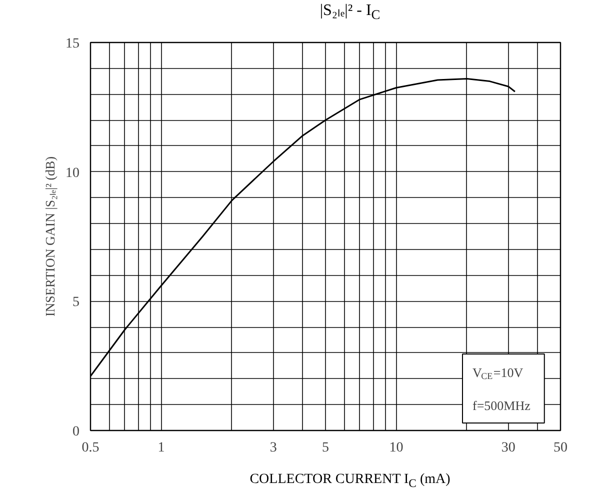 The width and height of the screenshot is (609, 504). What do you see at coordinates (91, 448) in the screenshot?
I see `x-tick-label: 0.5` at bounding box center [91, 448].